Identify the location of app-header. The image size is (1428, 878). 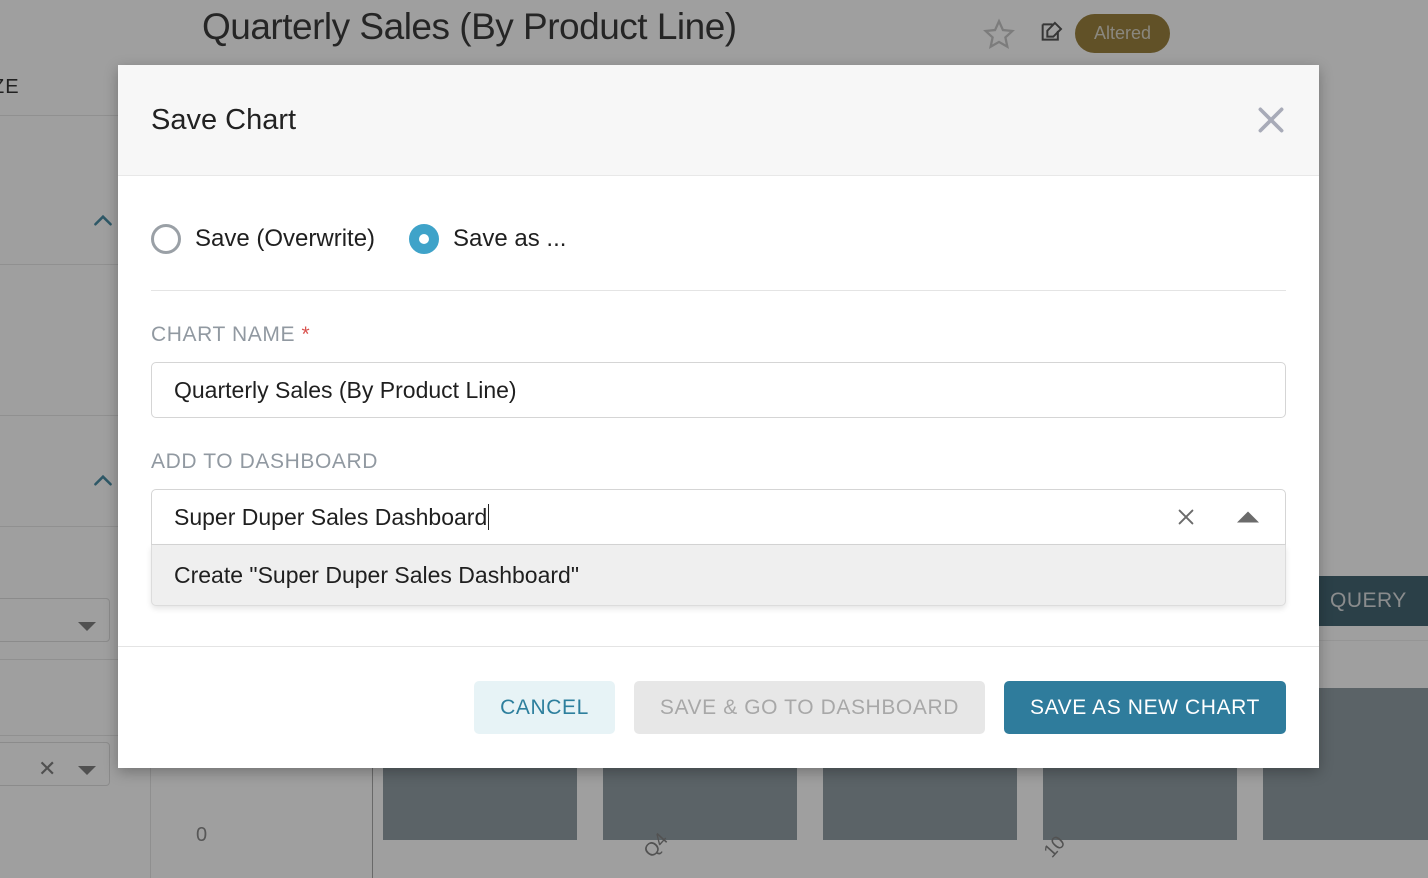
(714, 33).